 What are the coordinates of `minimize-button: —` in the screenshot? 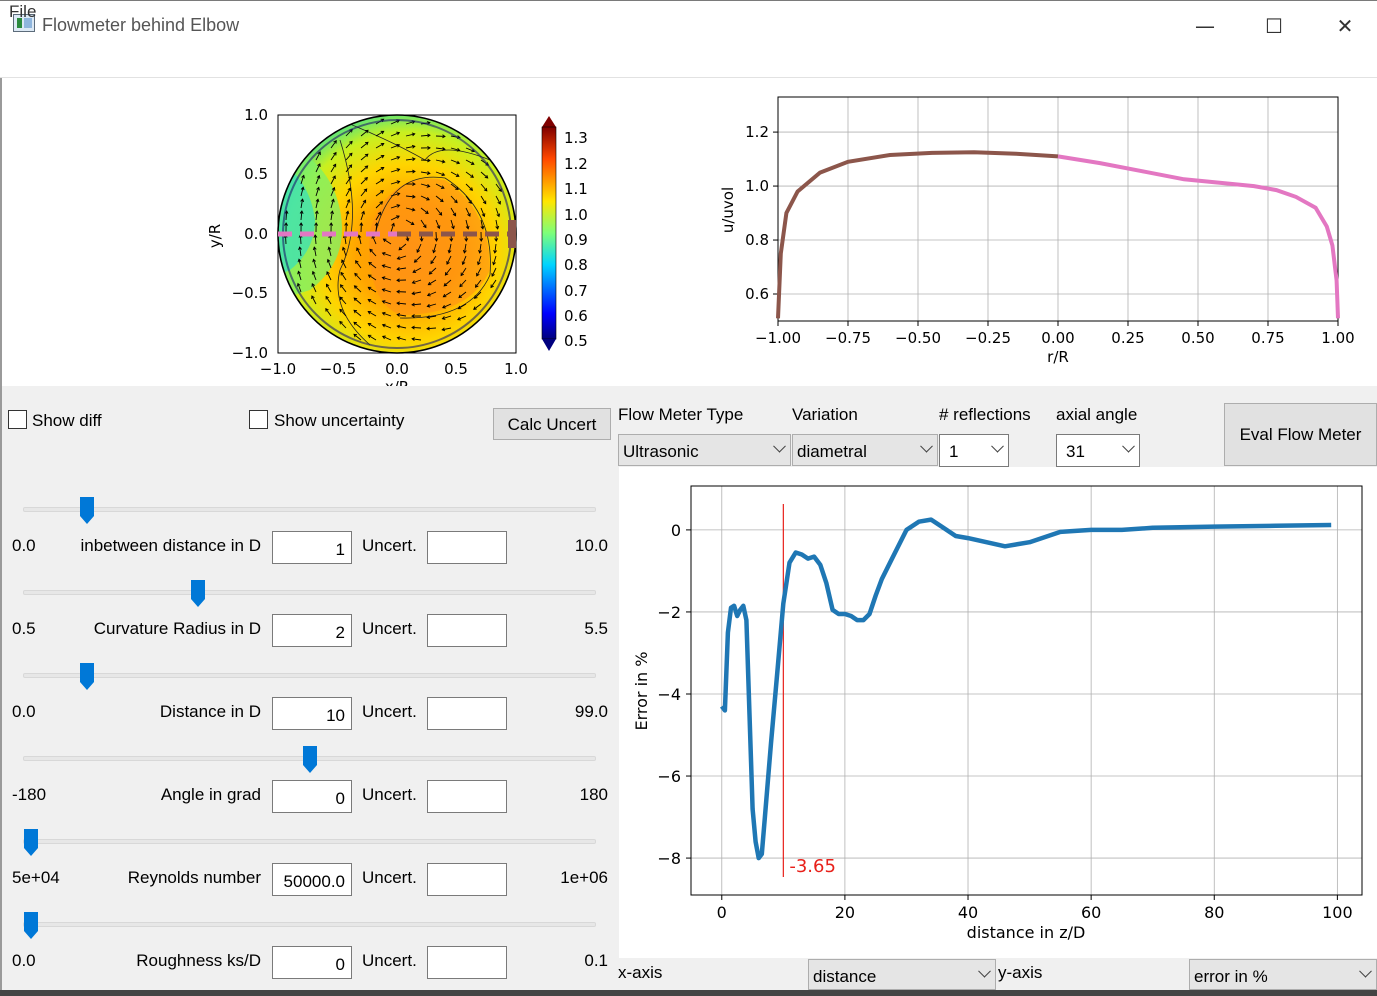 It's located at (1205, 26).